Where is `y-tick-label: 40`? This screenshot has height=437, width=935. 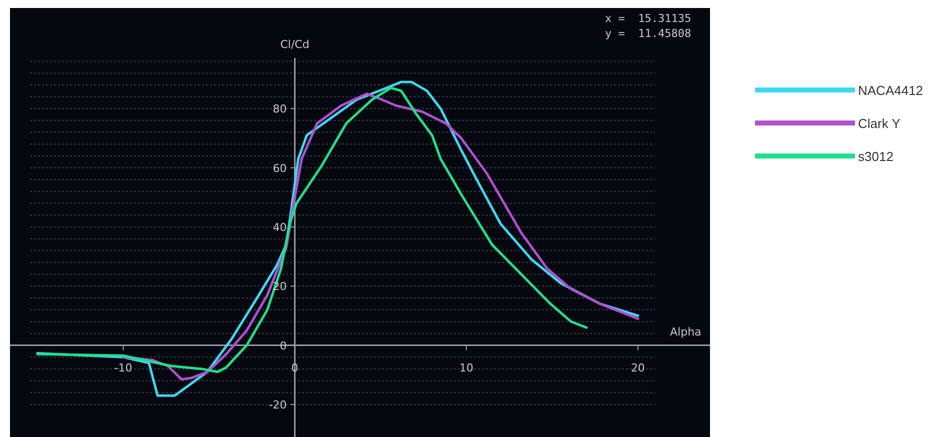 y-tick-label: 40 is located at coordinates (279, 227).